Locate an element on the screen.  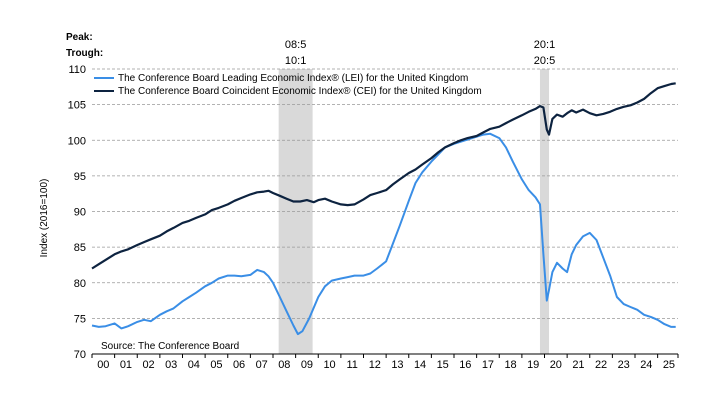
x-tick-label: 23 is located at coordinates (624, 365).